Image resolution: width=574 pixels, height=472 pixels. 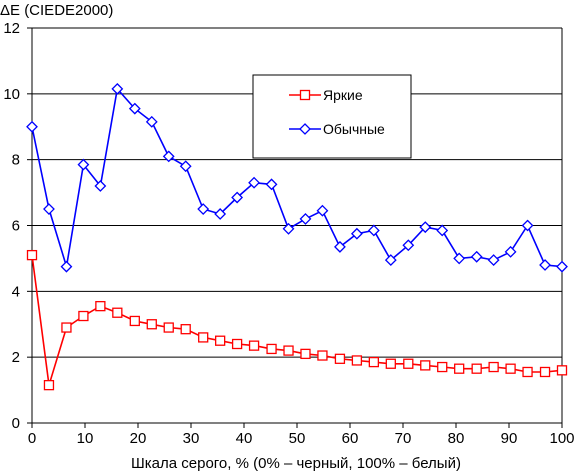 What do you see at coordinates (509, 438) in the screenshot?
I see `x-tick-label: 90` at bounding box center [509, 438].